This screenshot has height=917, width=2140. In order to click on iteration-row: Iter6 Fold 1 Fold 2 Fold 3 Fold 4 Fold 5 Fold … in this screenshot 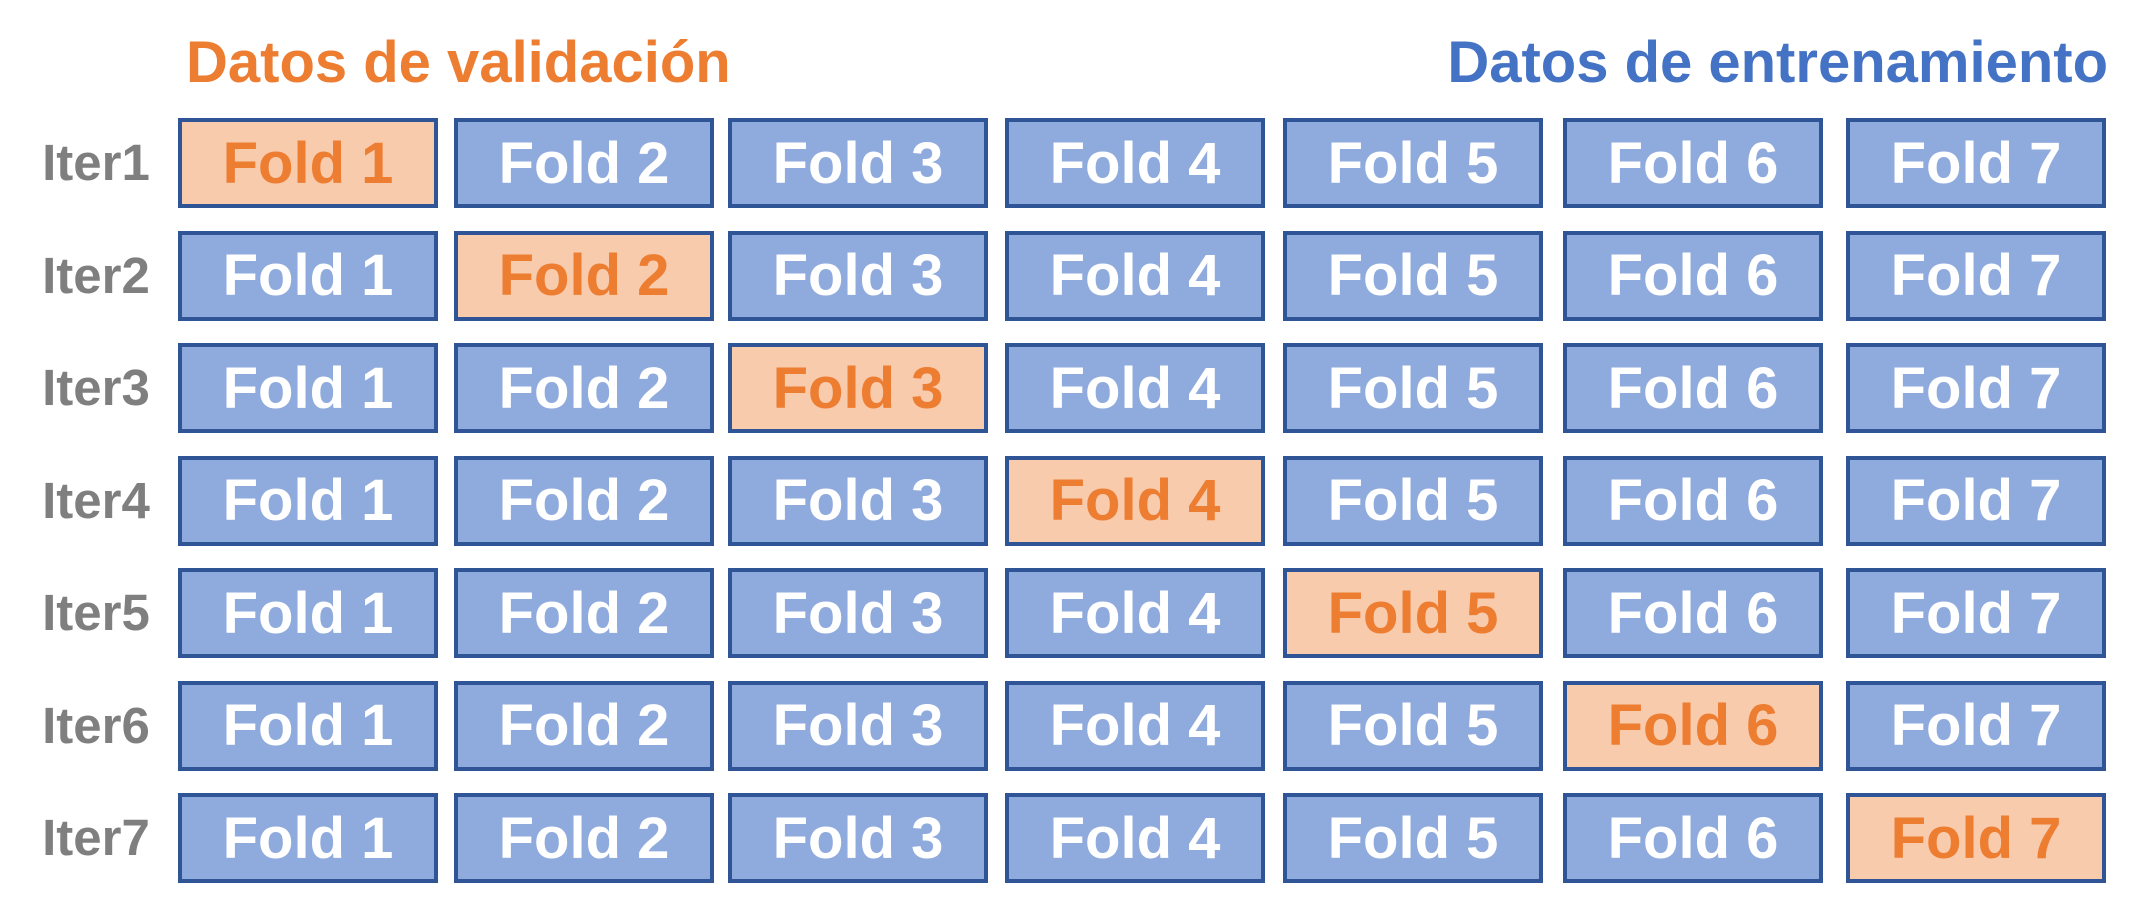, I will do `click(1070, 725)`.